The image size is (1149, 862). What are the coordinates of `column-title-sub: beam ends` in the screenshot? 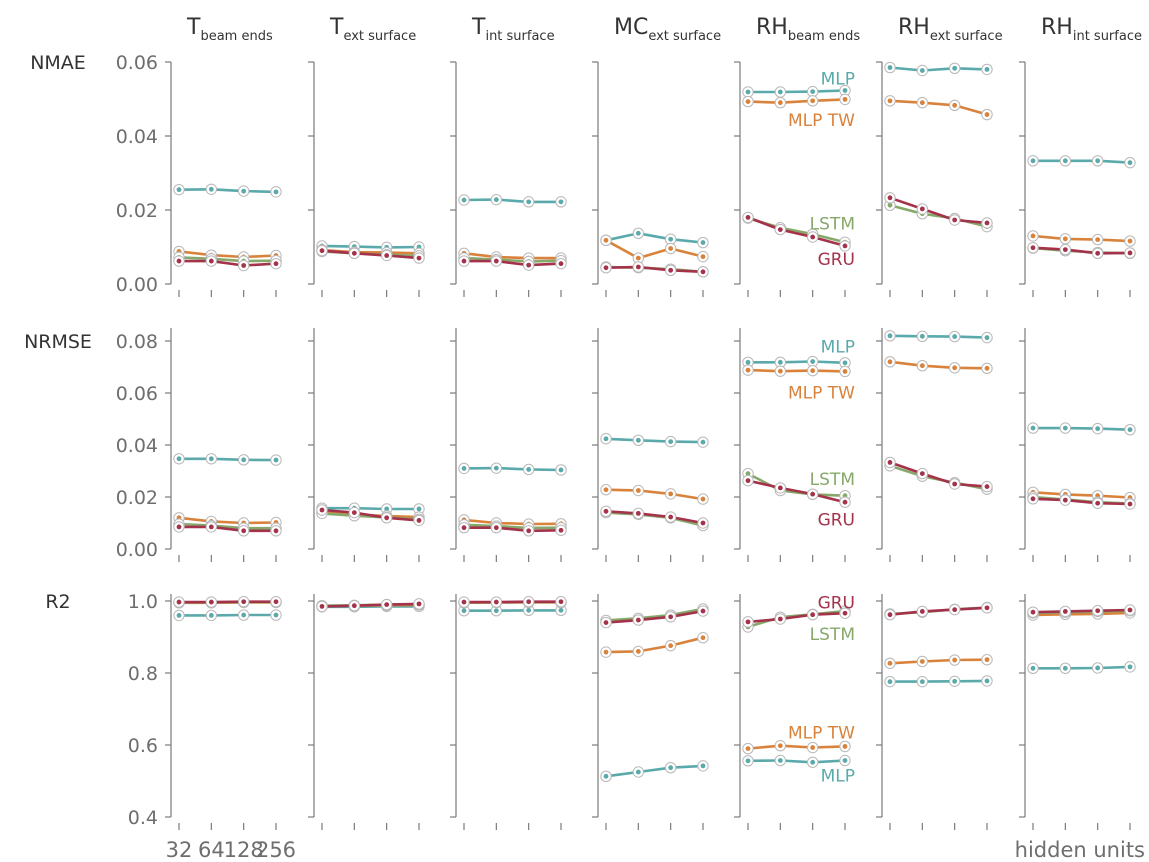 It's located at (824, 36).